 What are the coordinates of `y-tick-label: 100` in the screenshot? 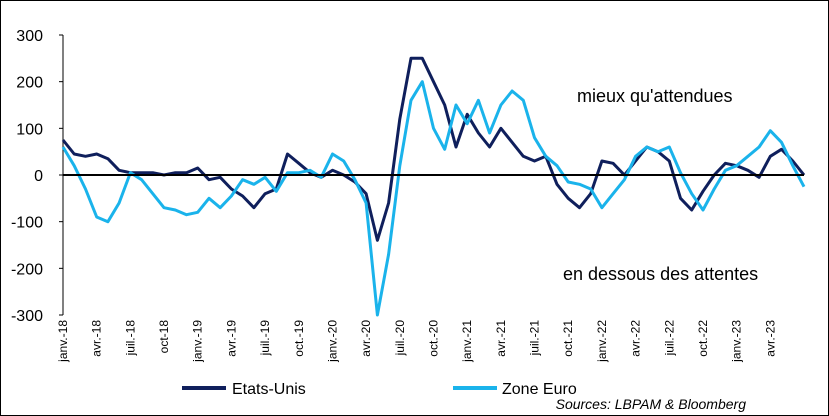 It's located at (29, 129).